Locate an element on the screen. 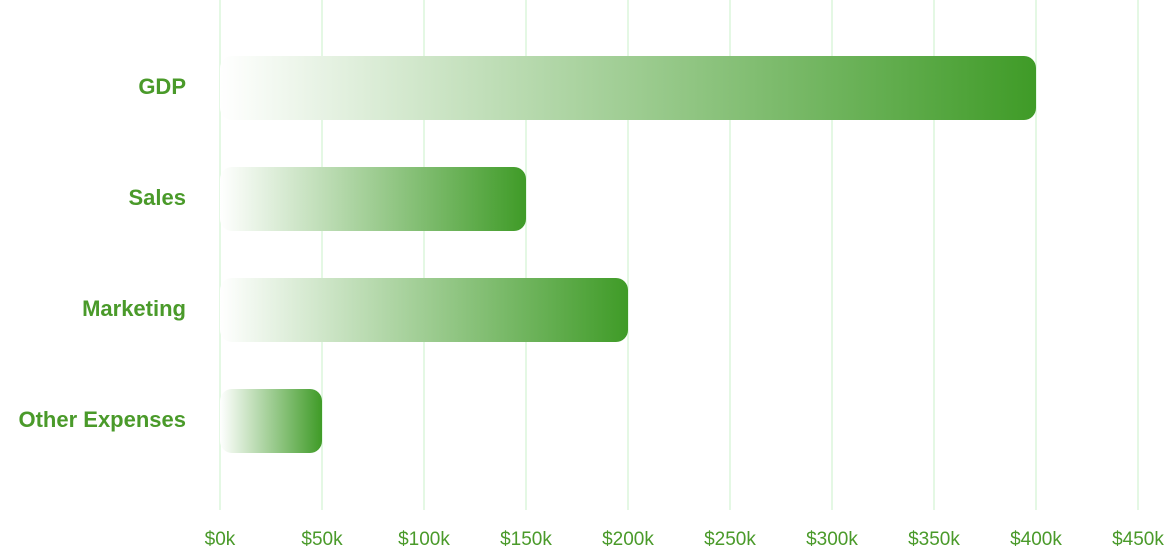 The image size is (1171, 549). x-tick-label: $250k is located at coordinates (730, 539).